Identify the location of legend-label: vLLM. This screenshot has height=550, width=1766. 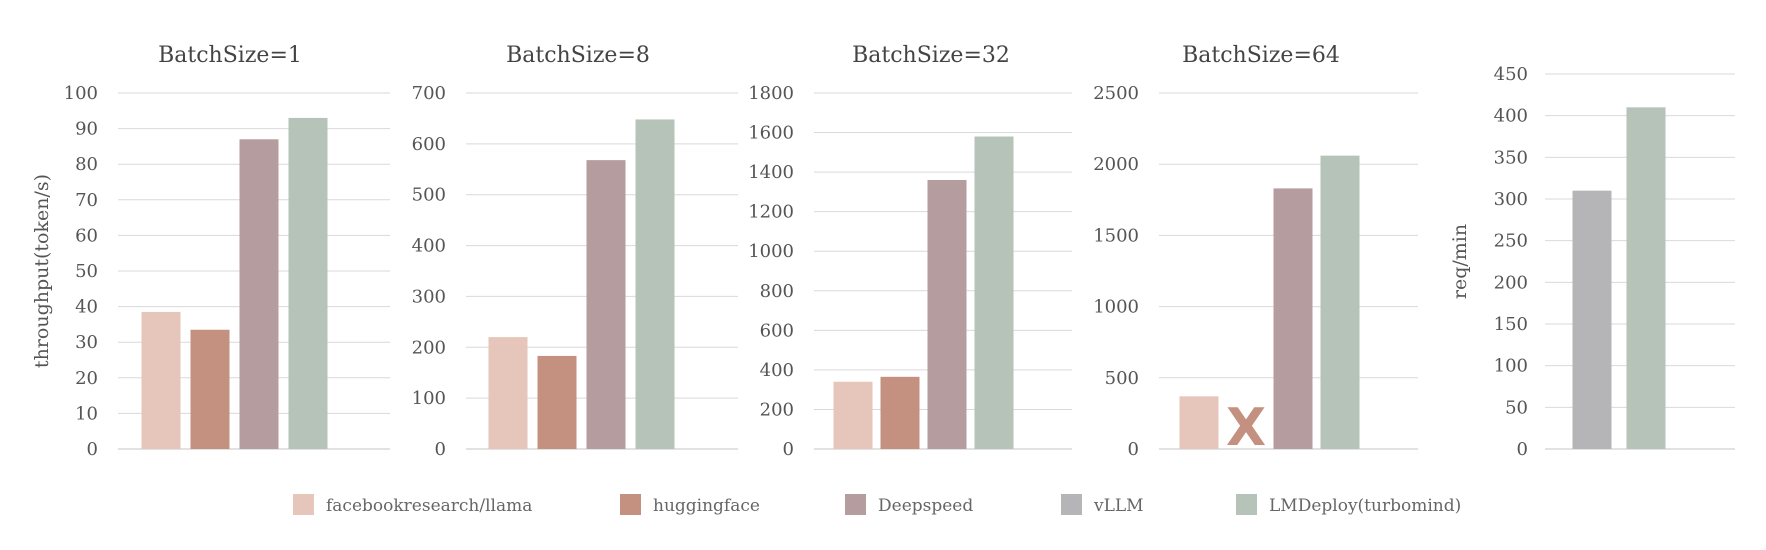
(1118, 506).